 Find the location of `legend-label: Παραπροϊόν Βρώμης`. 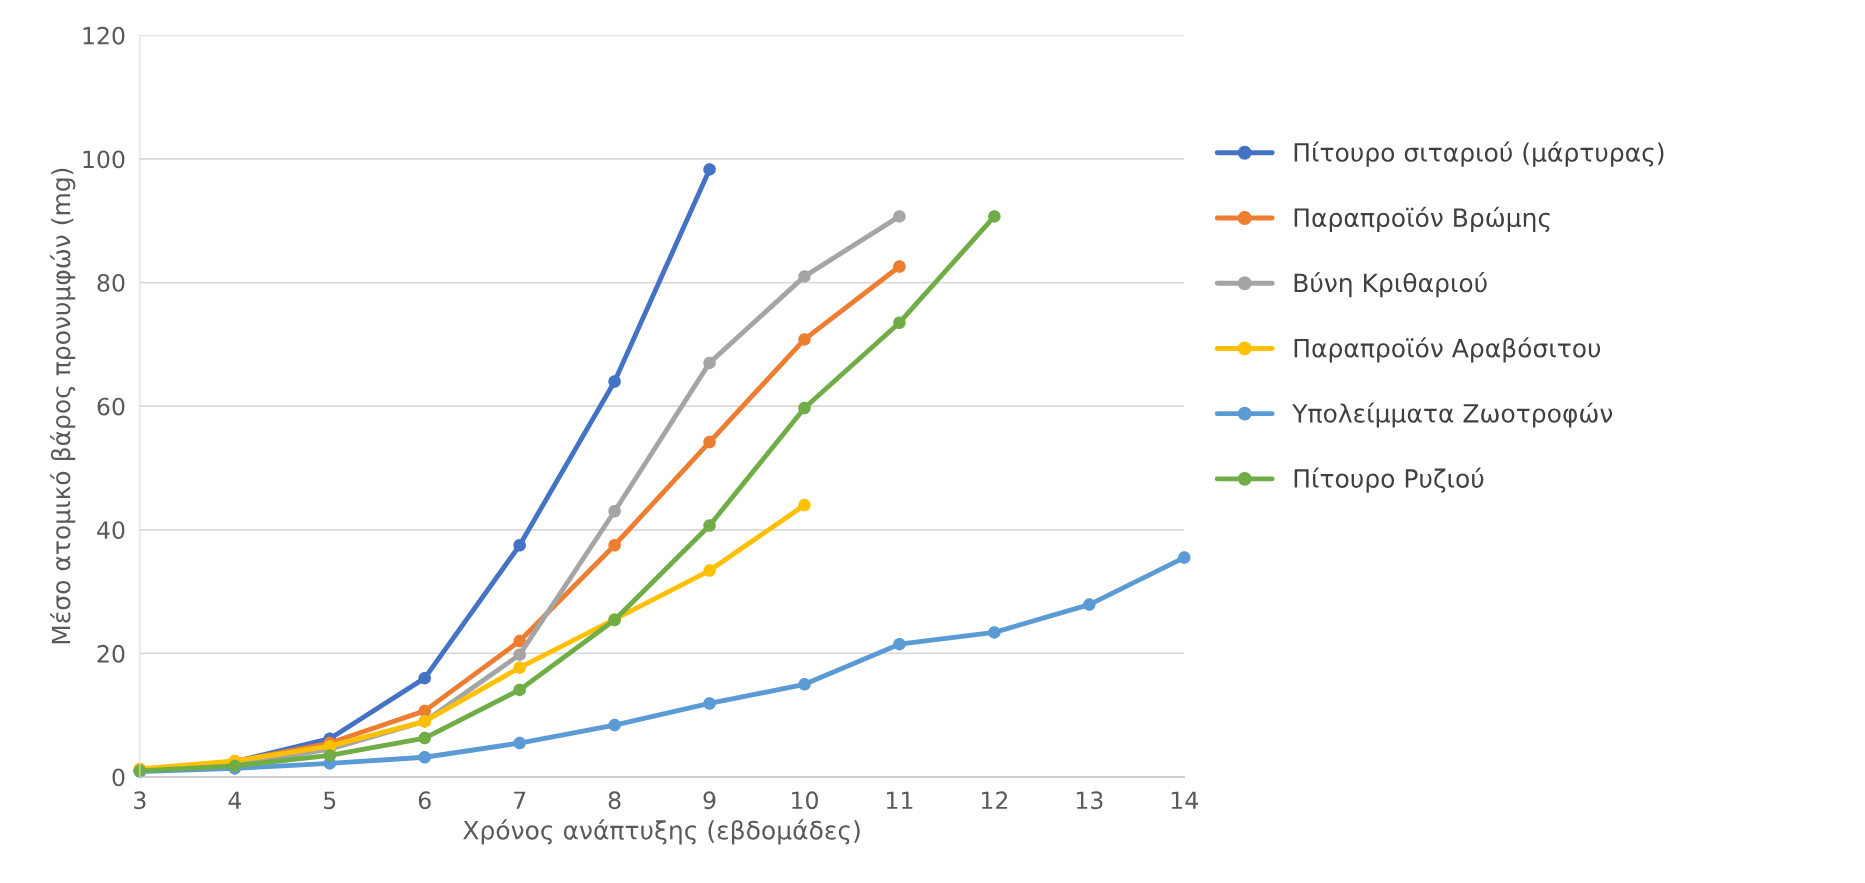

legend-label: Παραπροϊόν Βρώμης is located at coordinates (1422, 219).